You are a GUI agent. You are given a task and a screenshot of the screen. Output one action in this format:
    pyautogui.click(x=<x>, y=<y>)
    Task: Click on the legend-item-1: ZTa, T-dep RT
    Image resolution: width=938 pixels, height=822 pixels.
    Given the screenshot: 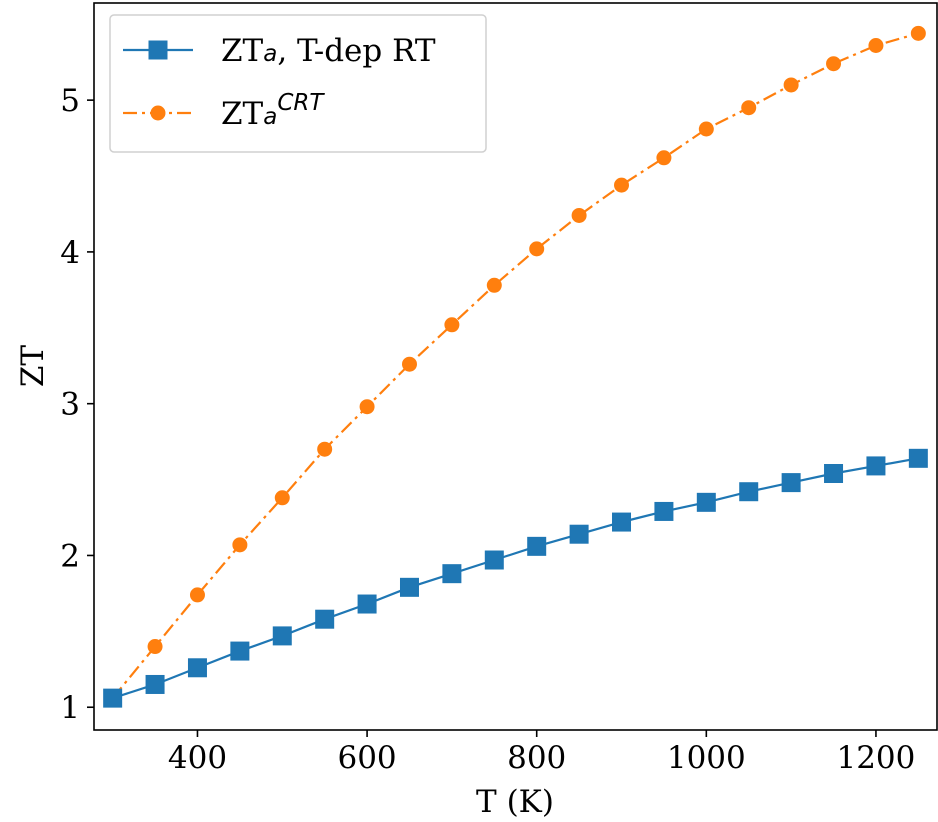 What is the action you would take?
    pyautogui.click(x=279, y=51)
    